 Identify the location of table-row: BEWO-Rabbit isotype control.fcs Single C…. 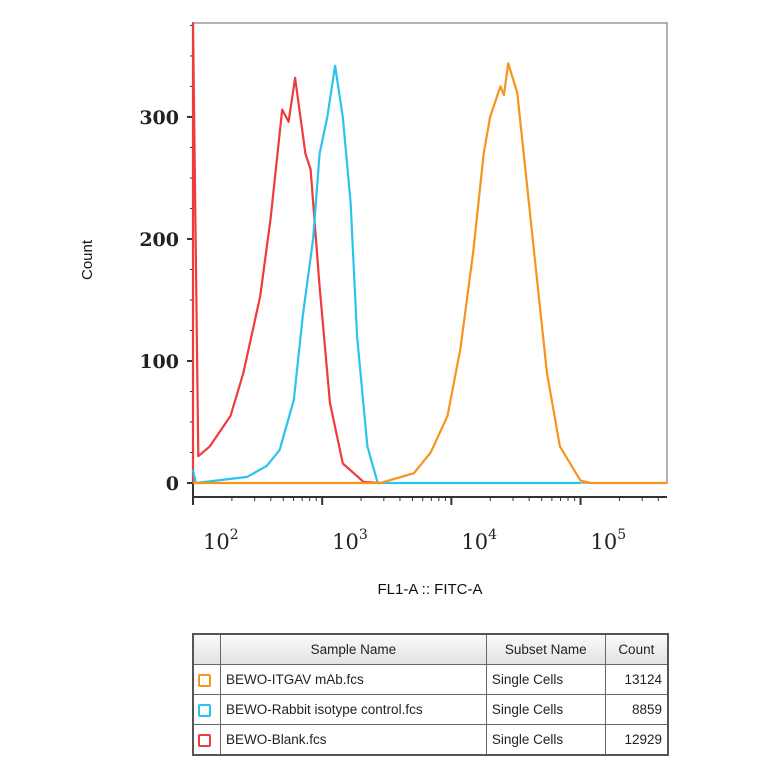
(430, 709).